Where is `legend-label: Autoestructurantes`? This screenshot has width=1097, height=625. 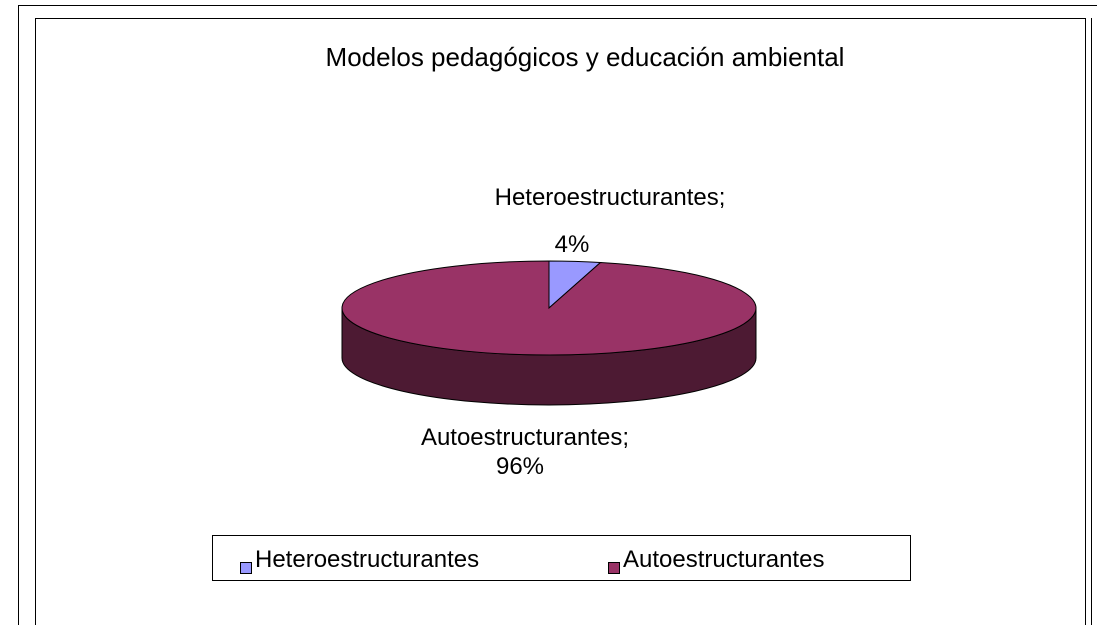
legend-label: Autoestructurantes is located at coordinates (723, 559).